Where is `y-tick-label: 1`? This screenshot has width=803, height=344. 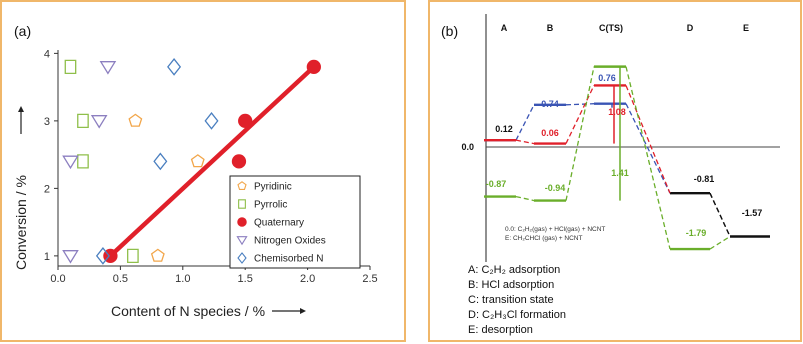 y-tick-label: 1 is located at coordinates (47, 257).